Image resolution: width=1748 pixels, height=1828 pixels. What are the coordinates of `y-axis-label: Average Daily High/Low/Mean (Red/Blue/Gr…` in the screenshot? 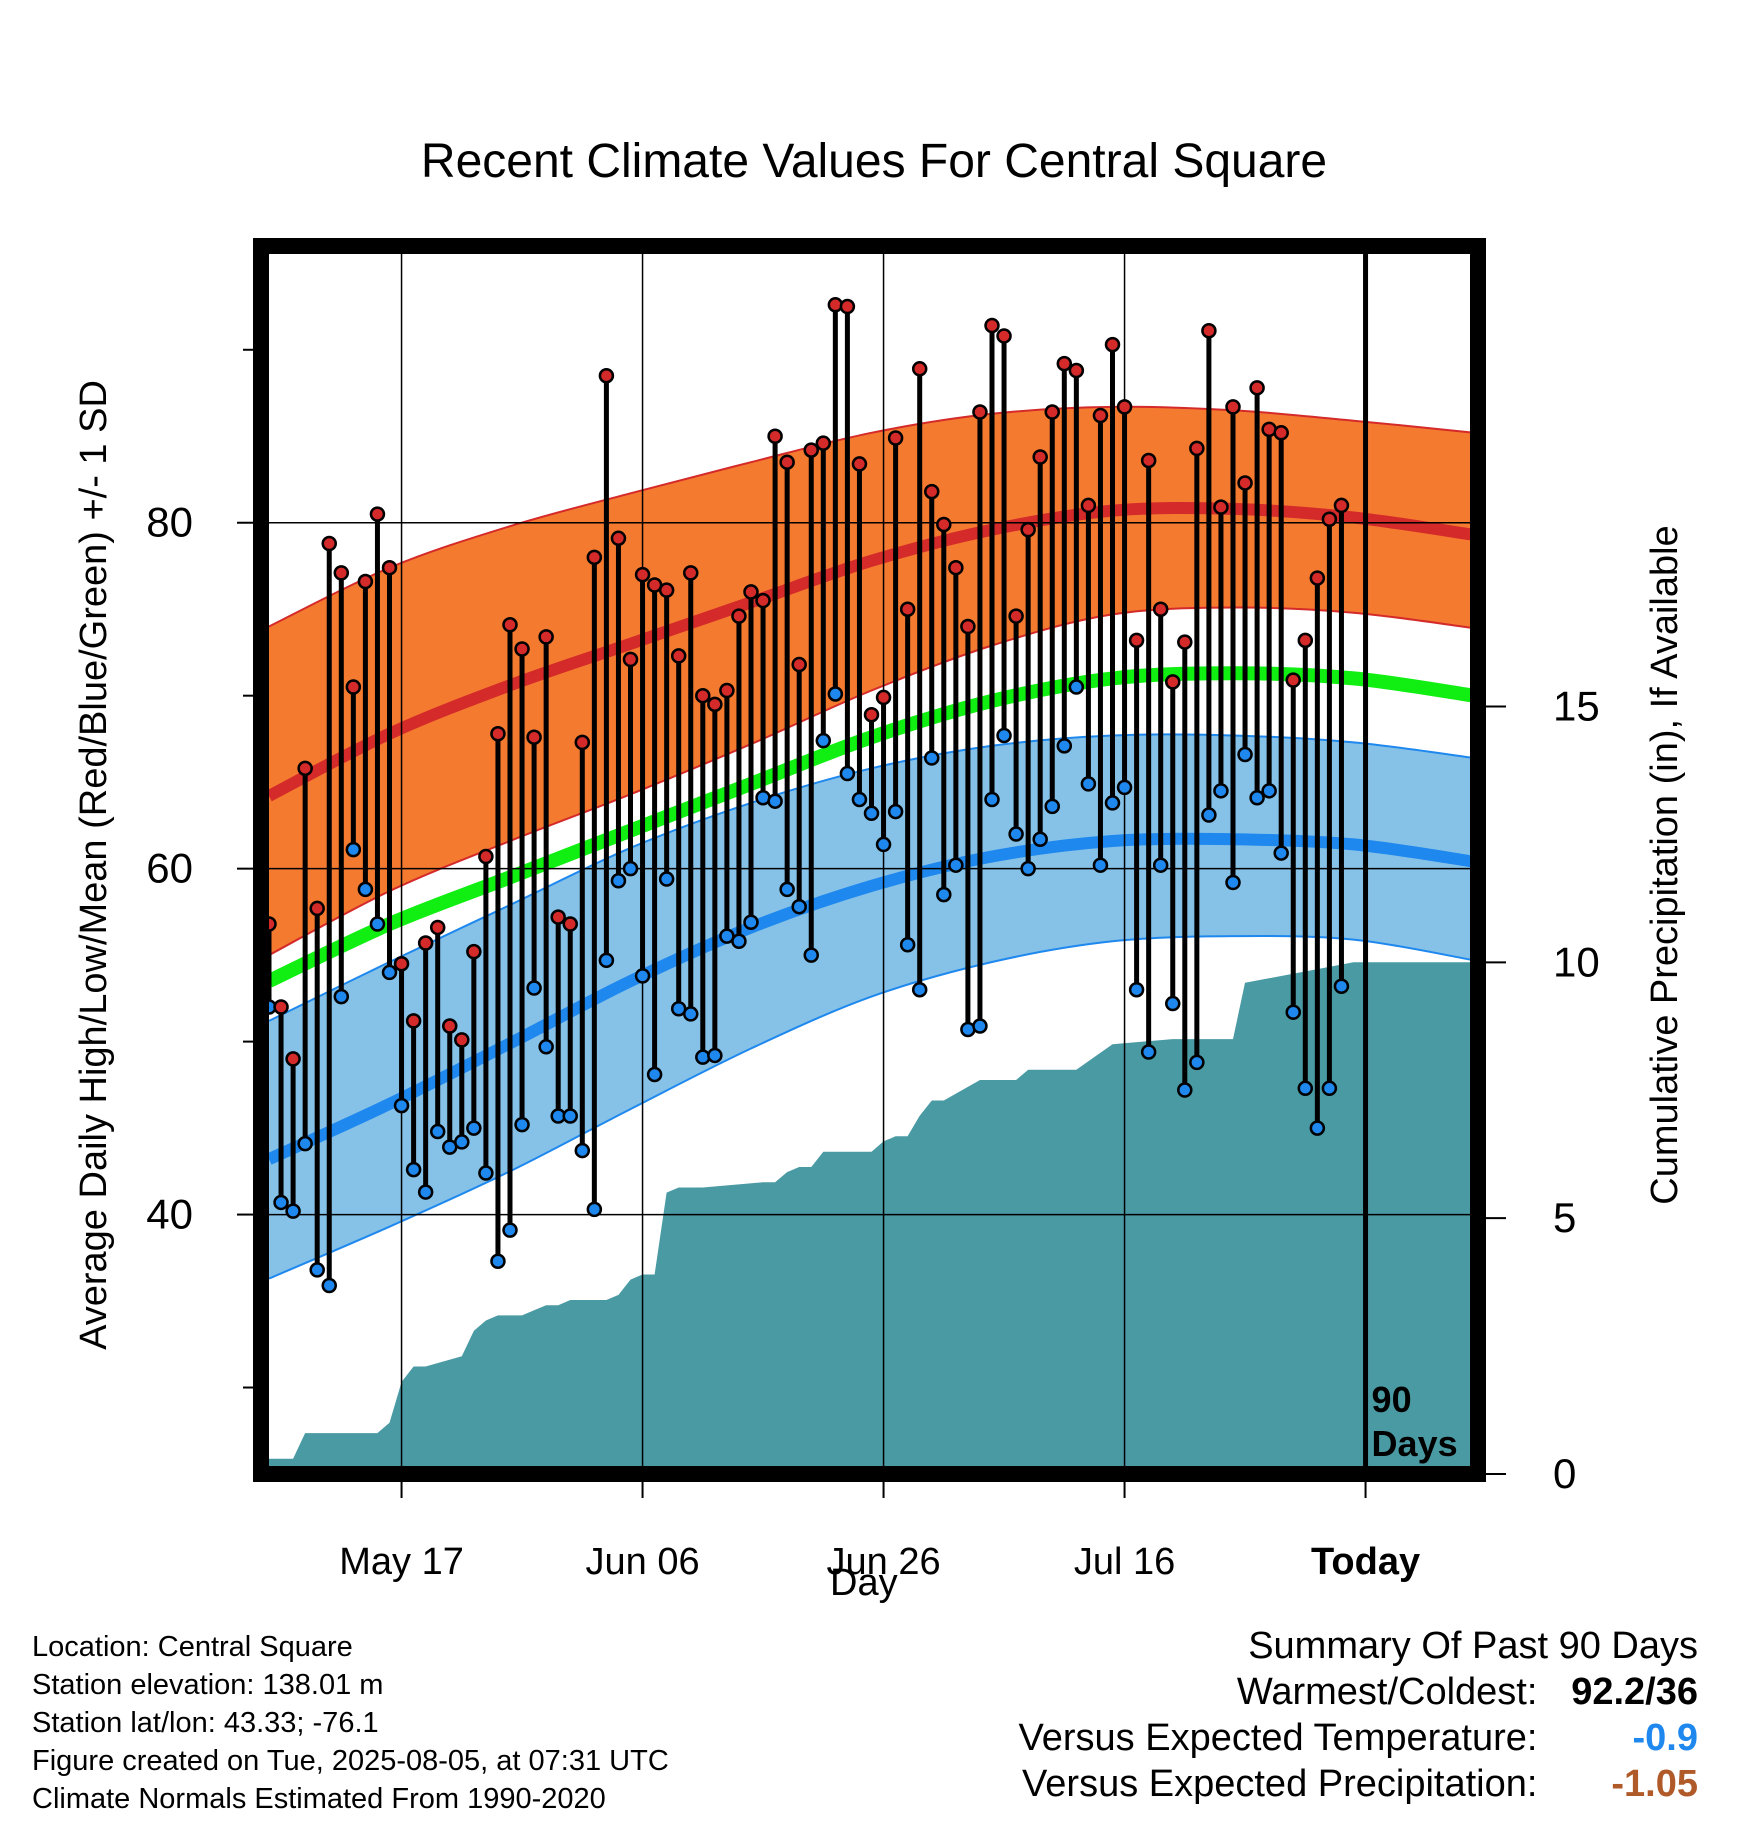 It's located at (94, 865).